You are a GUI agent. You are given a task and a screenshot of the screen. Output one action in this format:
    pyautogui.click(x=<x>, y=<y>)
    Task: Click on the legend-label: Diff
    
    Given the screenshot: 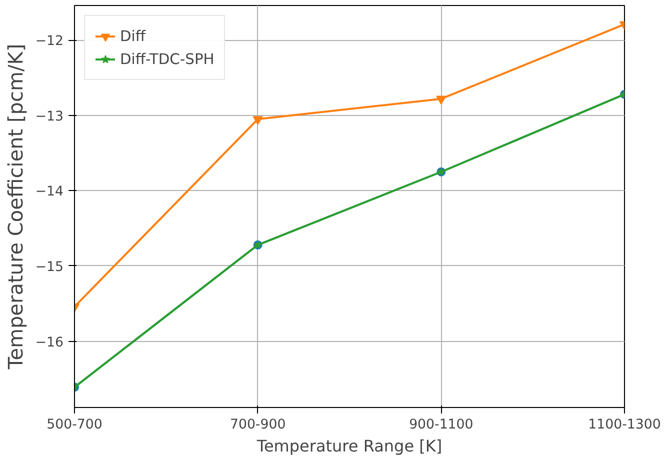 What is the action you would take?
    pyautogui.click(x=133, y=36)
    